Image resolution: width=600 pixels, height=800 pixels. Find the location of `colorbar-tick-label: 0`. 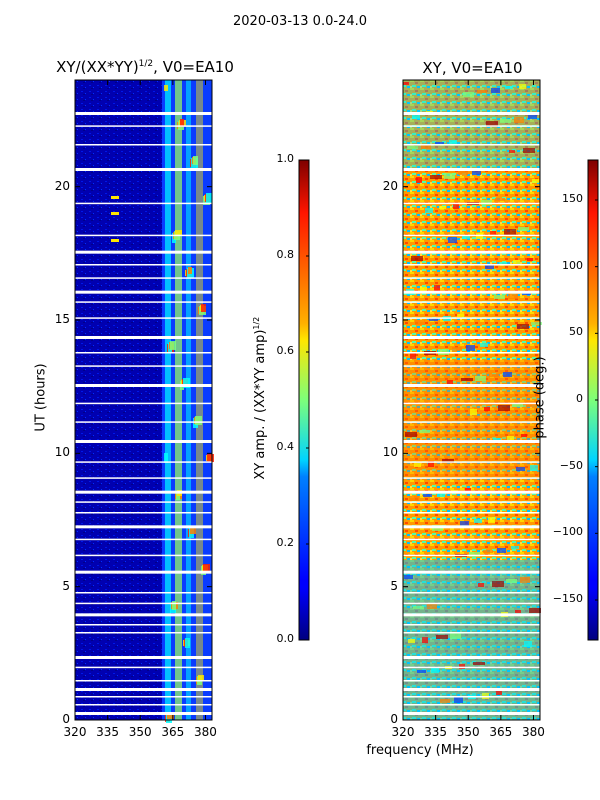

colorbar-tick-label: 0 is located at coordinates (579, 398).